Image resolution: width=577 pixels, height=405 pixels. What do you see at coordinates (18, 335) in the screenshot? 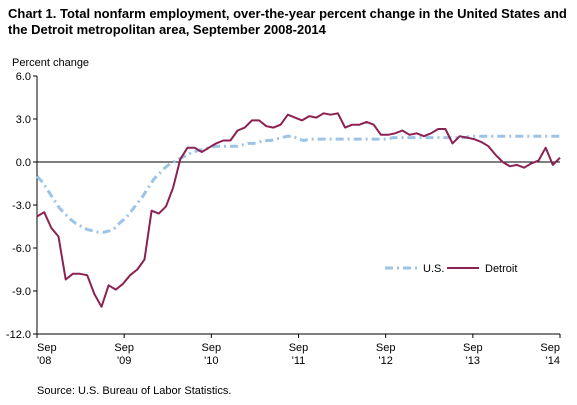
I see `y-tick-label: -12.0` at bounding box center [18, 335].